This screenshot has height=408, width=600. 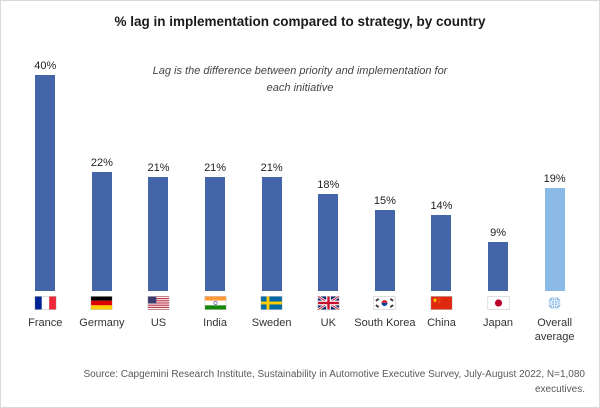 What do you see at coordinates (555, 172) in the screenshot?
I see `bar-stack: 19%` at bounding box center [555, 172].